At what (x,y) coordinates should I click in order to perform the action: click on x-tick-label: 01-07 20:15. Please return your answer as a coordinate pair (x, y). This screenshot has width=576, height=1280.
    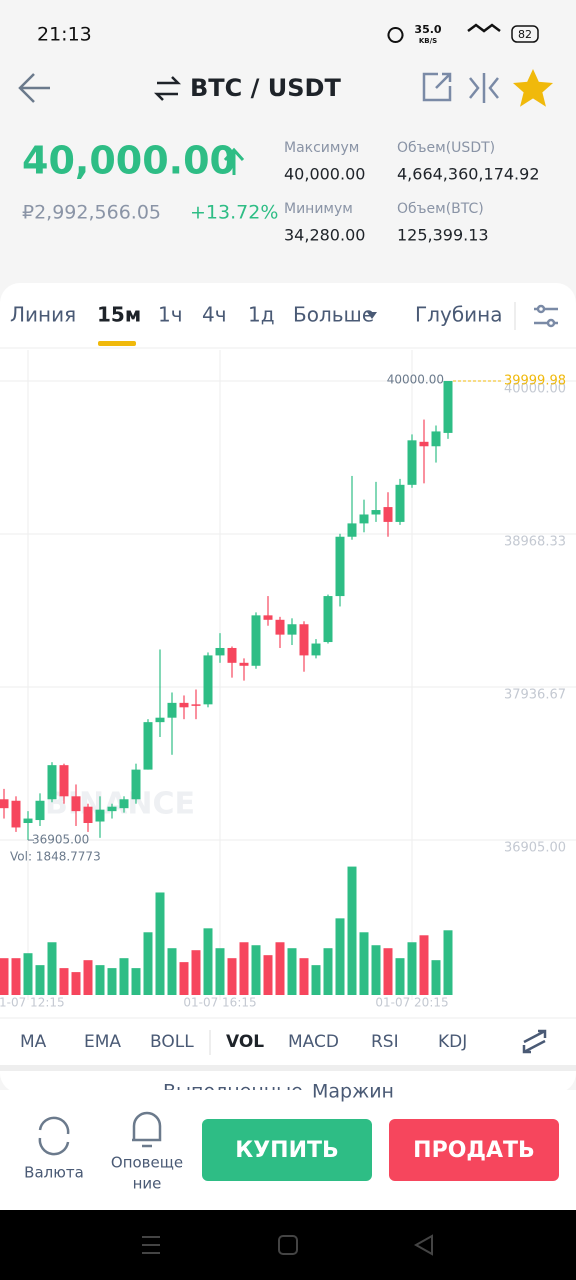
    Looking at the image, I should click on (411, 1003).